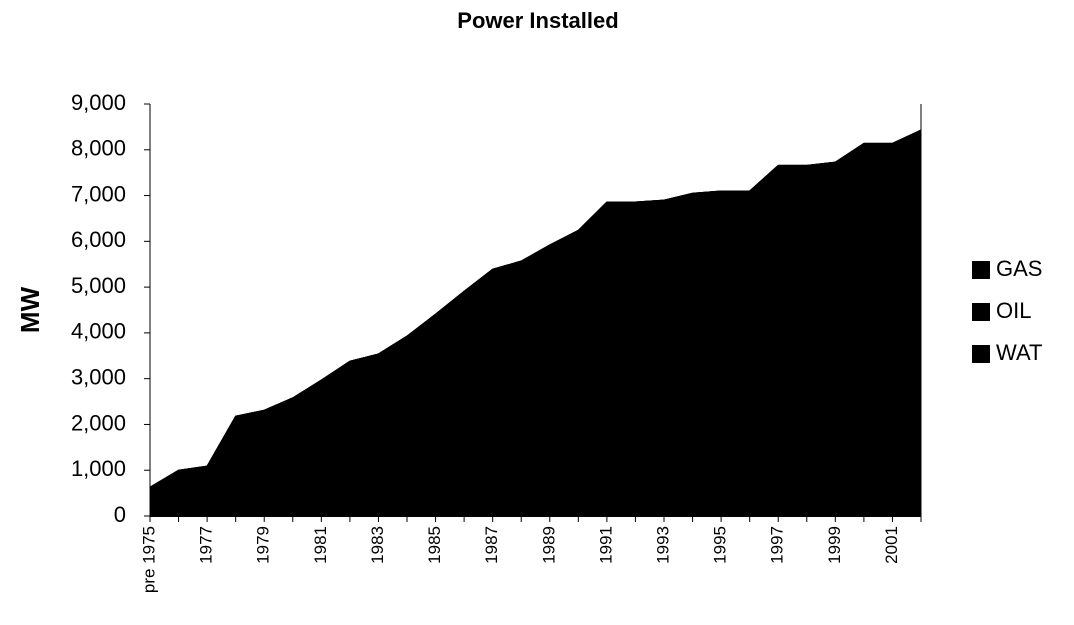  What do you see at coordinates (98, 102) in the screenshot?
I see `y-tick-label: 9,000` at bounding box center [98, 102].